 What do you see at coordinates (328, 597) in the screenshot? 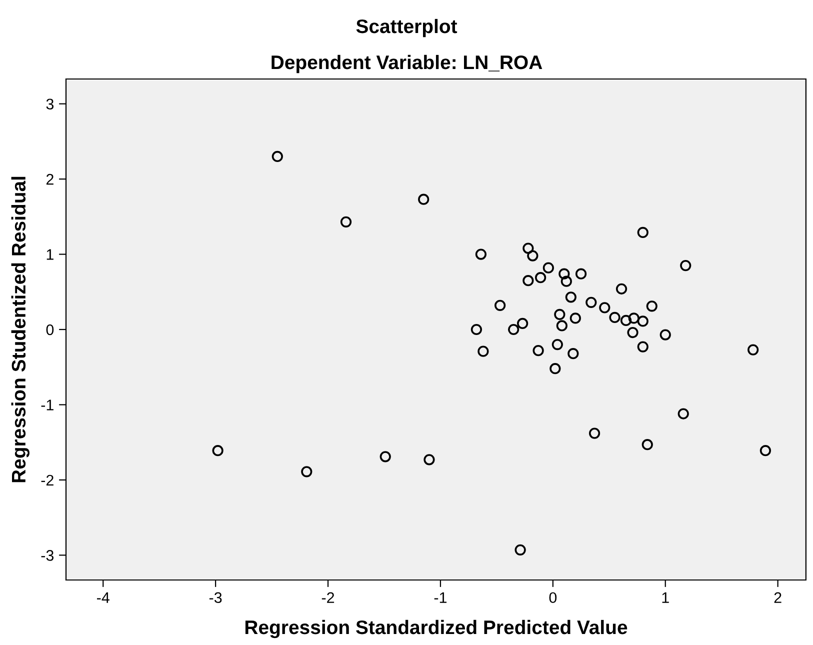
I see `x-tick-label: -2` at bounding box center [328, 597].